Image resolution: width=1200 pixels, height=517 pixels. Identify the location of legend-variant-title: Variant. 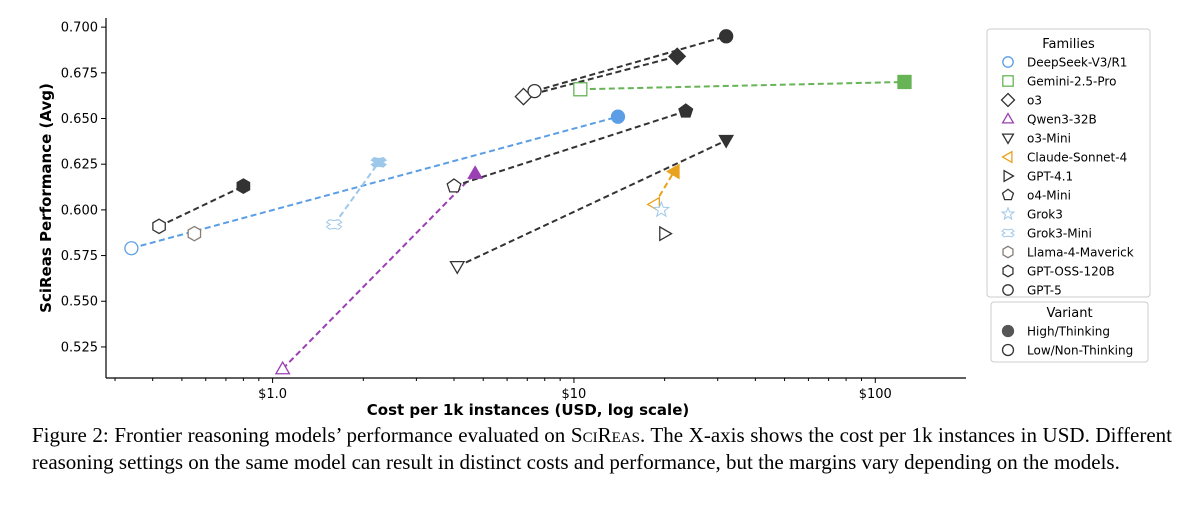
(1069, 313).